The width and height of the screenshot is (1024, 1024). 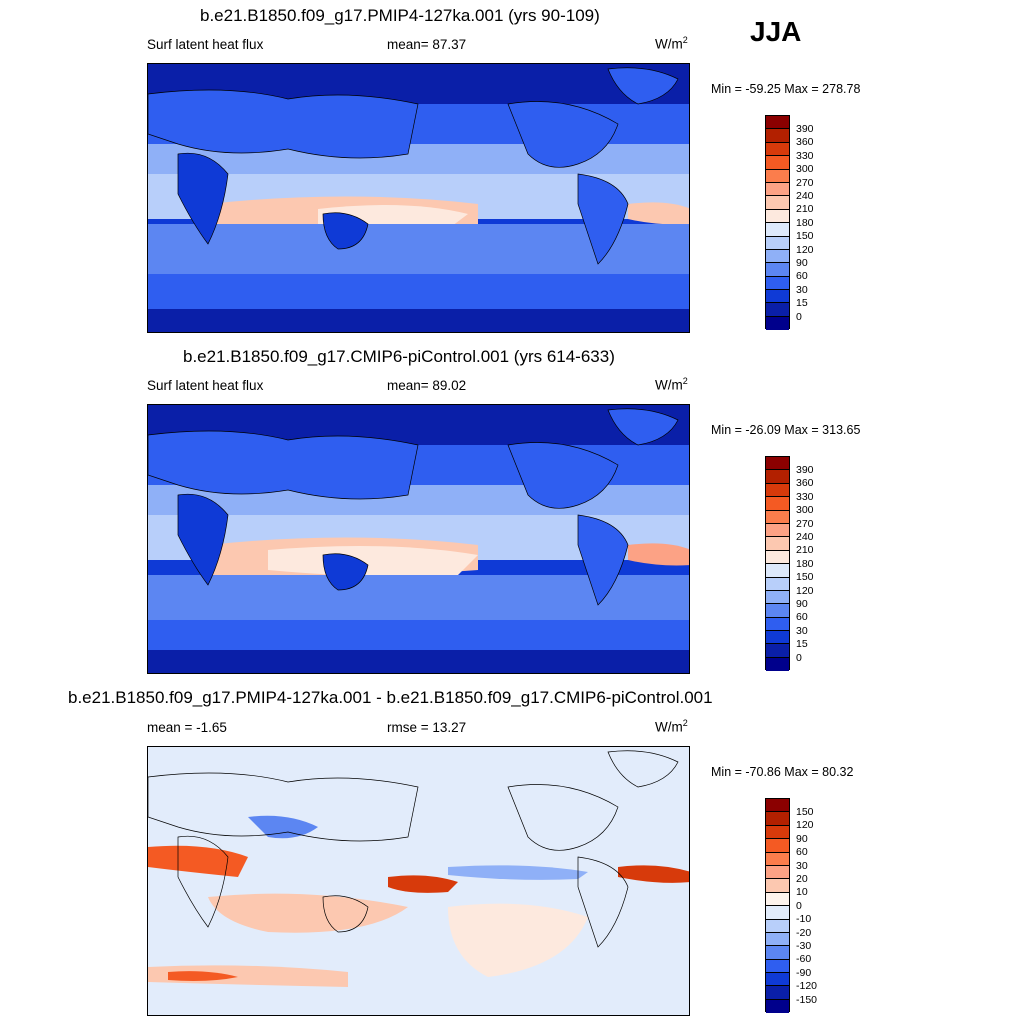 I want to click on panel-2-variable-label: Surf latent heat flux, so click(x=205, y=385).